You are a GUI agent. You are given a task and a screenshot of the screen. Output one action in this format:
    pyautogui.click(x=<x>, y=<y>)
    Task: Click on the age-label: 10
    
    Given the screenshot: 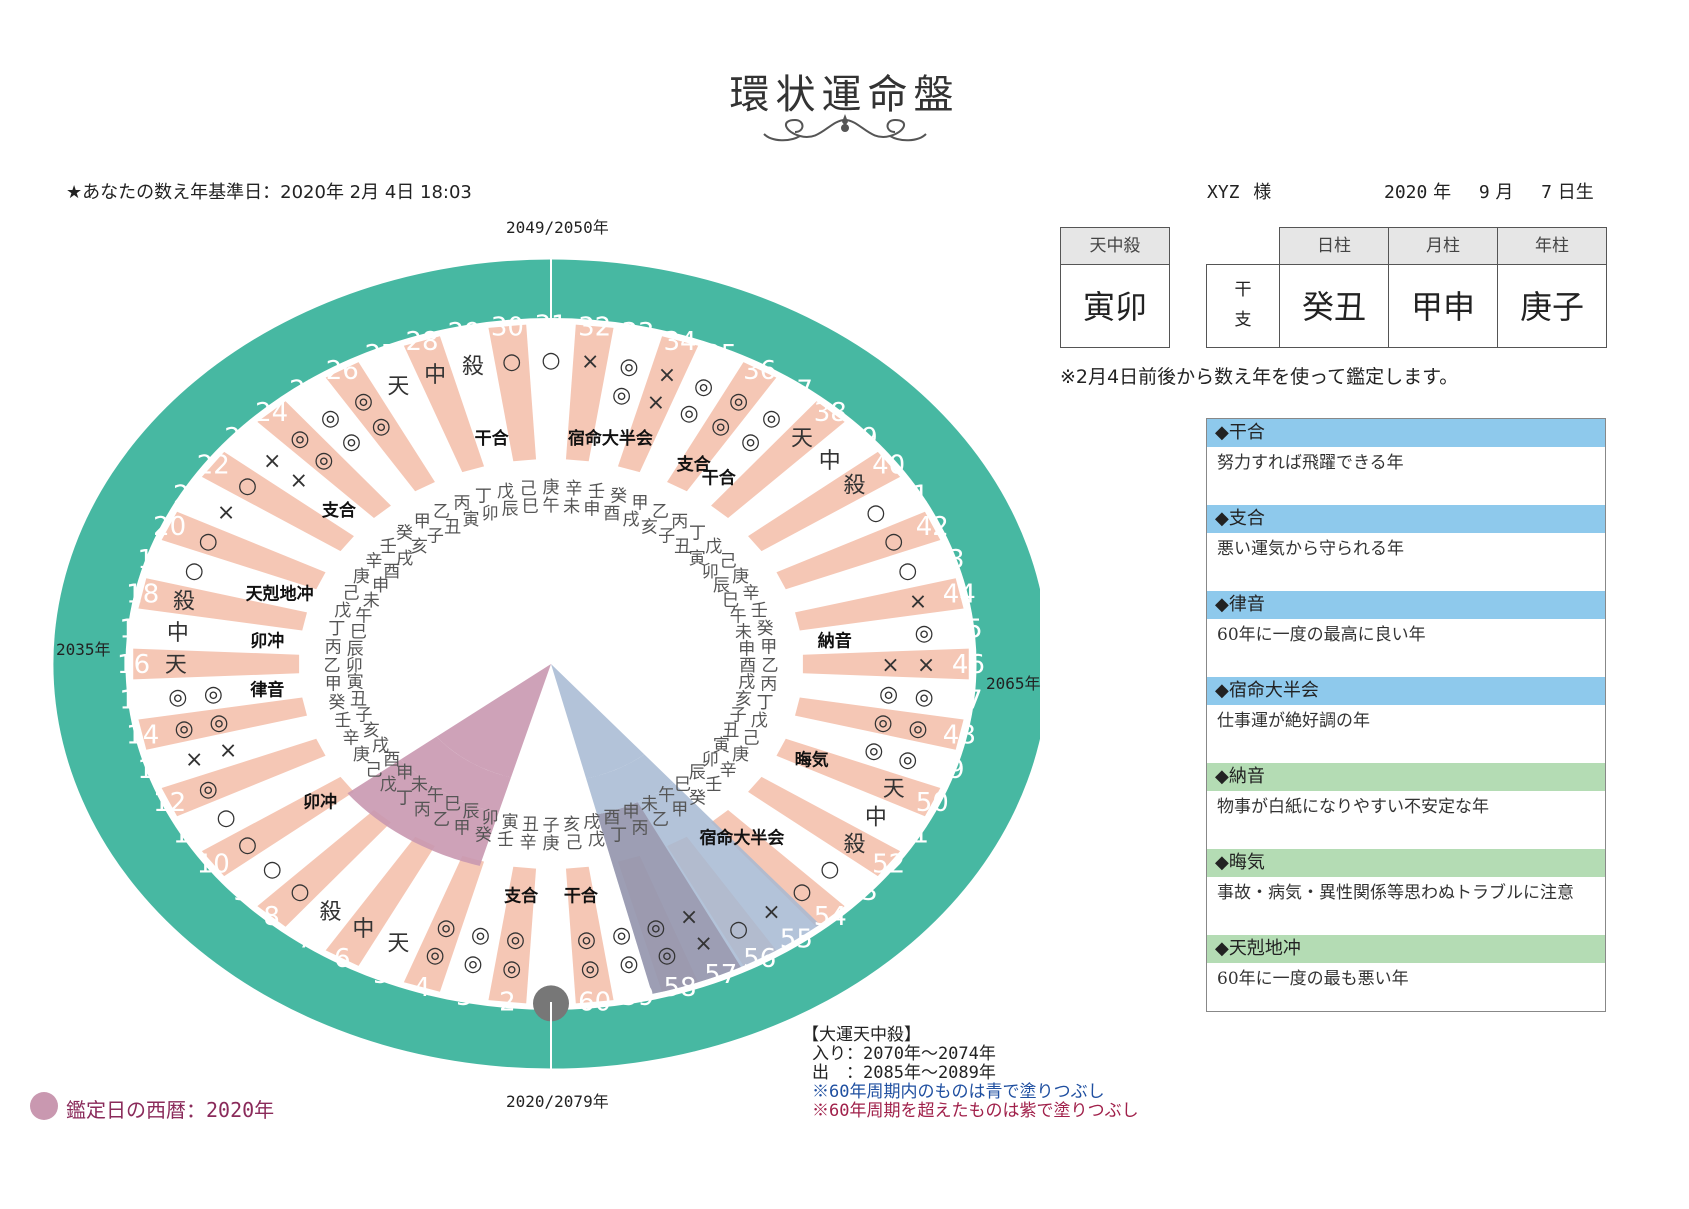 What is the action you would take?
    pyautogui.click(x=213, y=864)
    